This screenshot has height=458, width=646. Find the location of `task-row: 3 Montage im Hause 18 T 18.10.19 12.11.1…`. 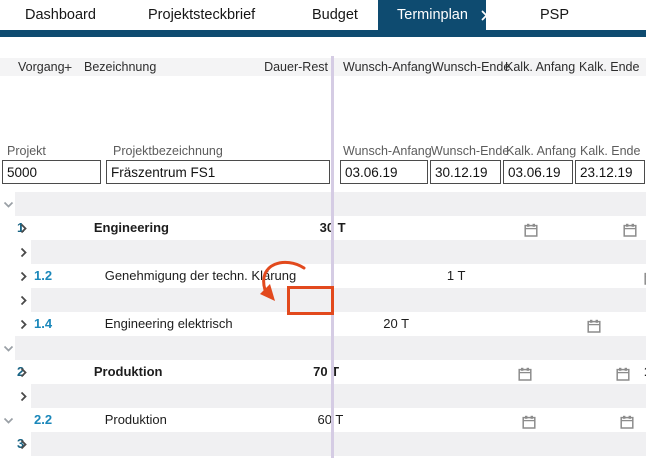

task-row: 3 Montage im Hause 18 T 18.10.19 12.11.1… is located at coordinates (323, 430).